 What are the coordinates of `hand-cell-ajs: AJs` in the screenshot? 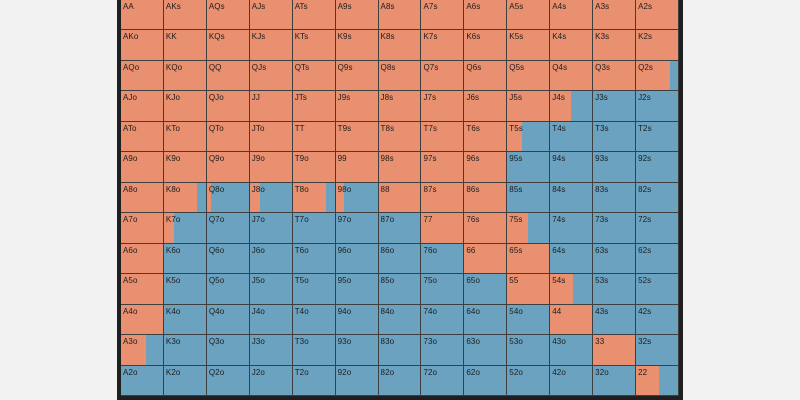 It's located at (271, 15).